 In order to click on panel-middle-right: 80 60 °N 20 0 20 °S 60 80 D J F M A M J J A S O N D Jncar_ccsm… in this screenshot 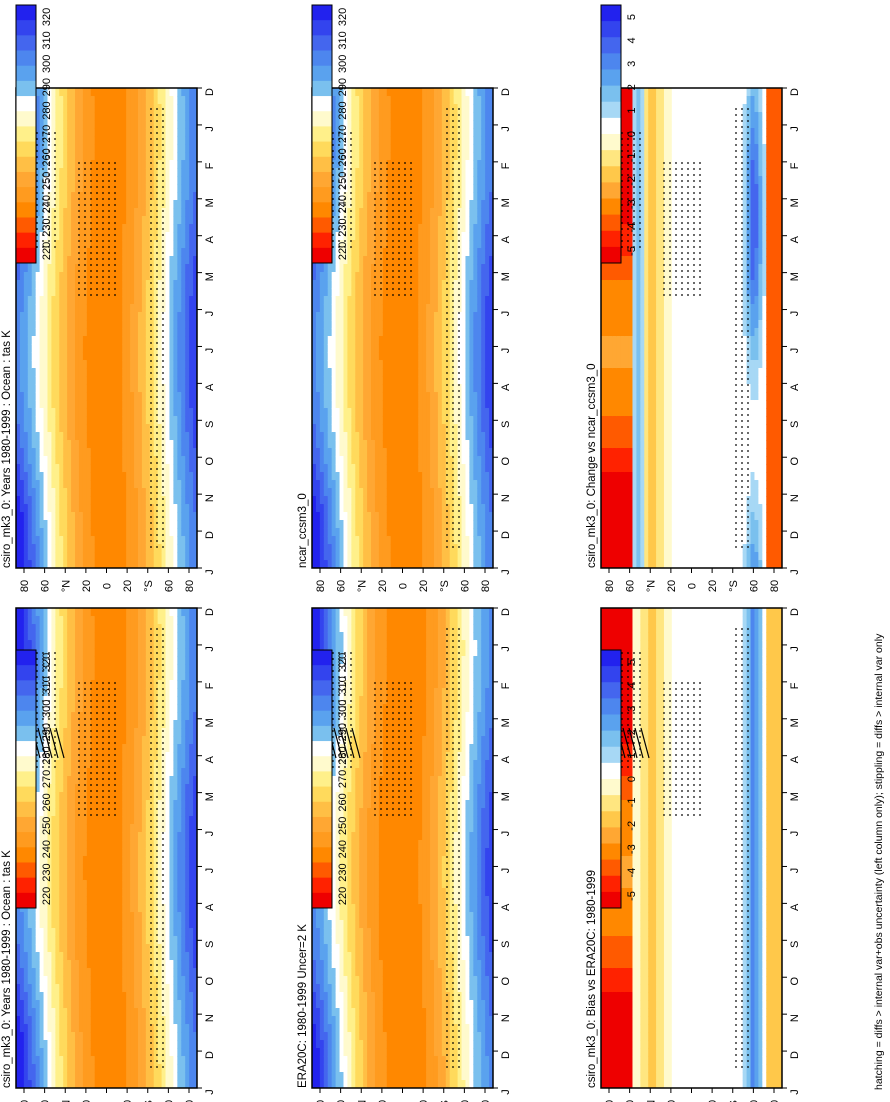, I will do `click(404, 339)`.